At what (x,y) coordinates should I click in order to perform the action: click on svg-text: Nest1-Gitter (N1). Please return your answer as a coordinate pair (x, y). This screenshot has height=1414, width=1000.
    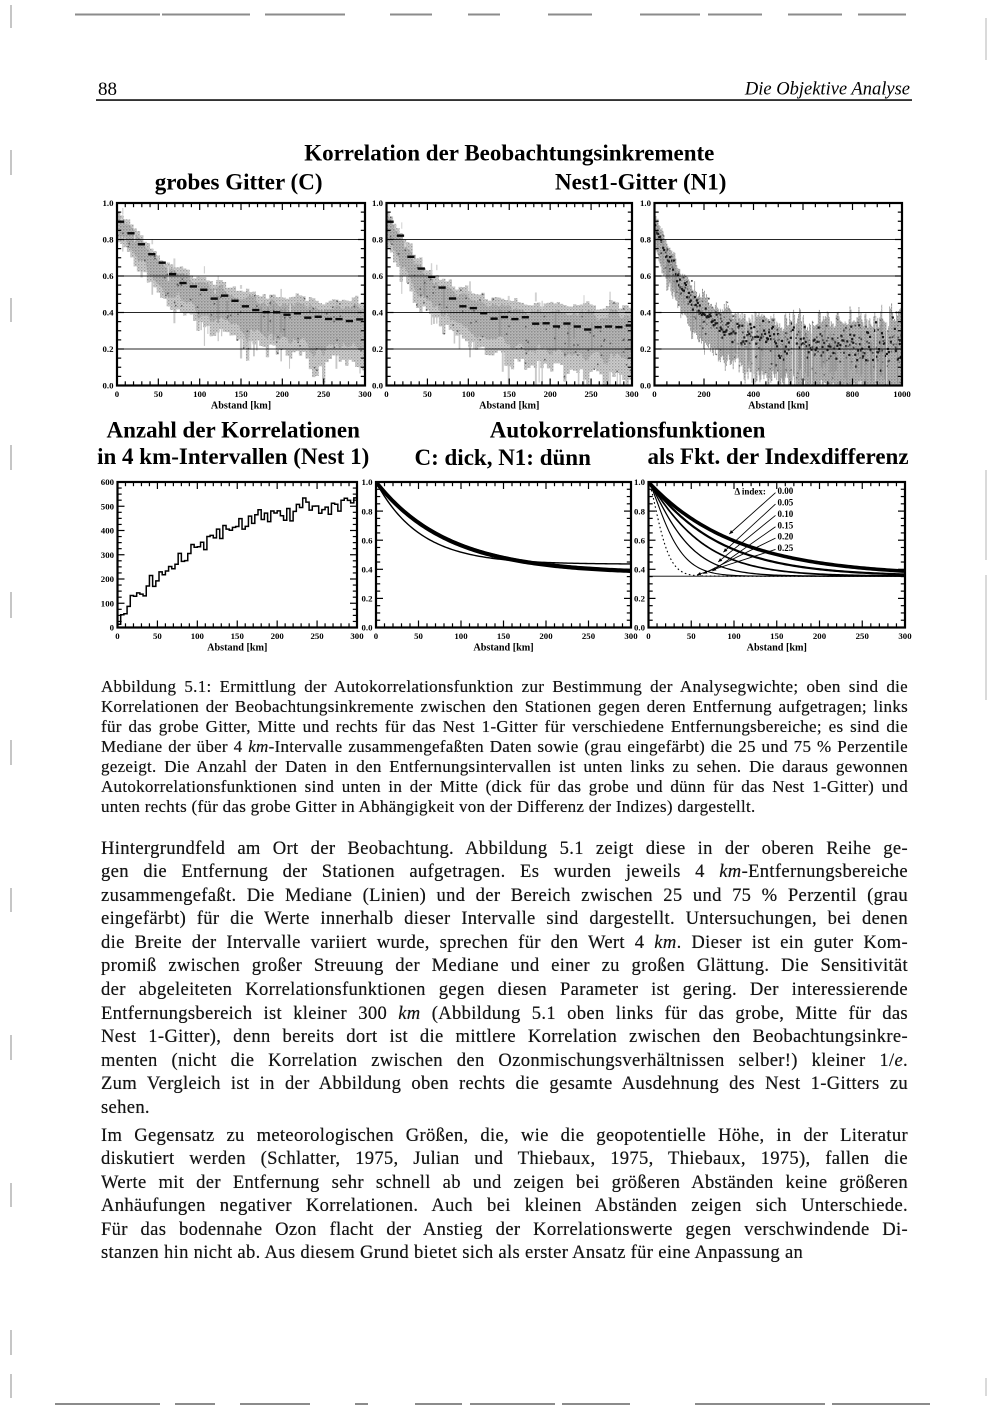
    Looking at the image, I should click on (640, 181).